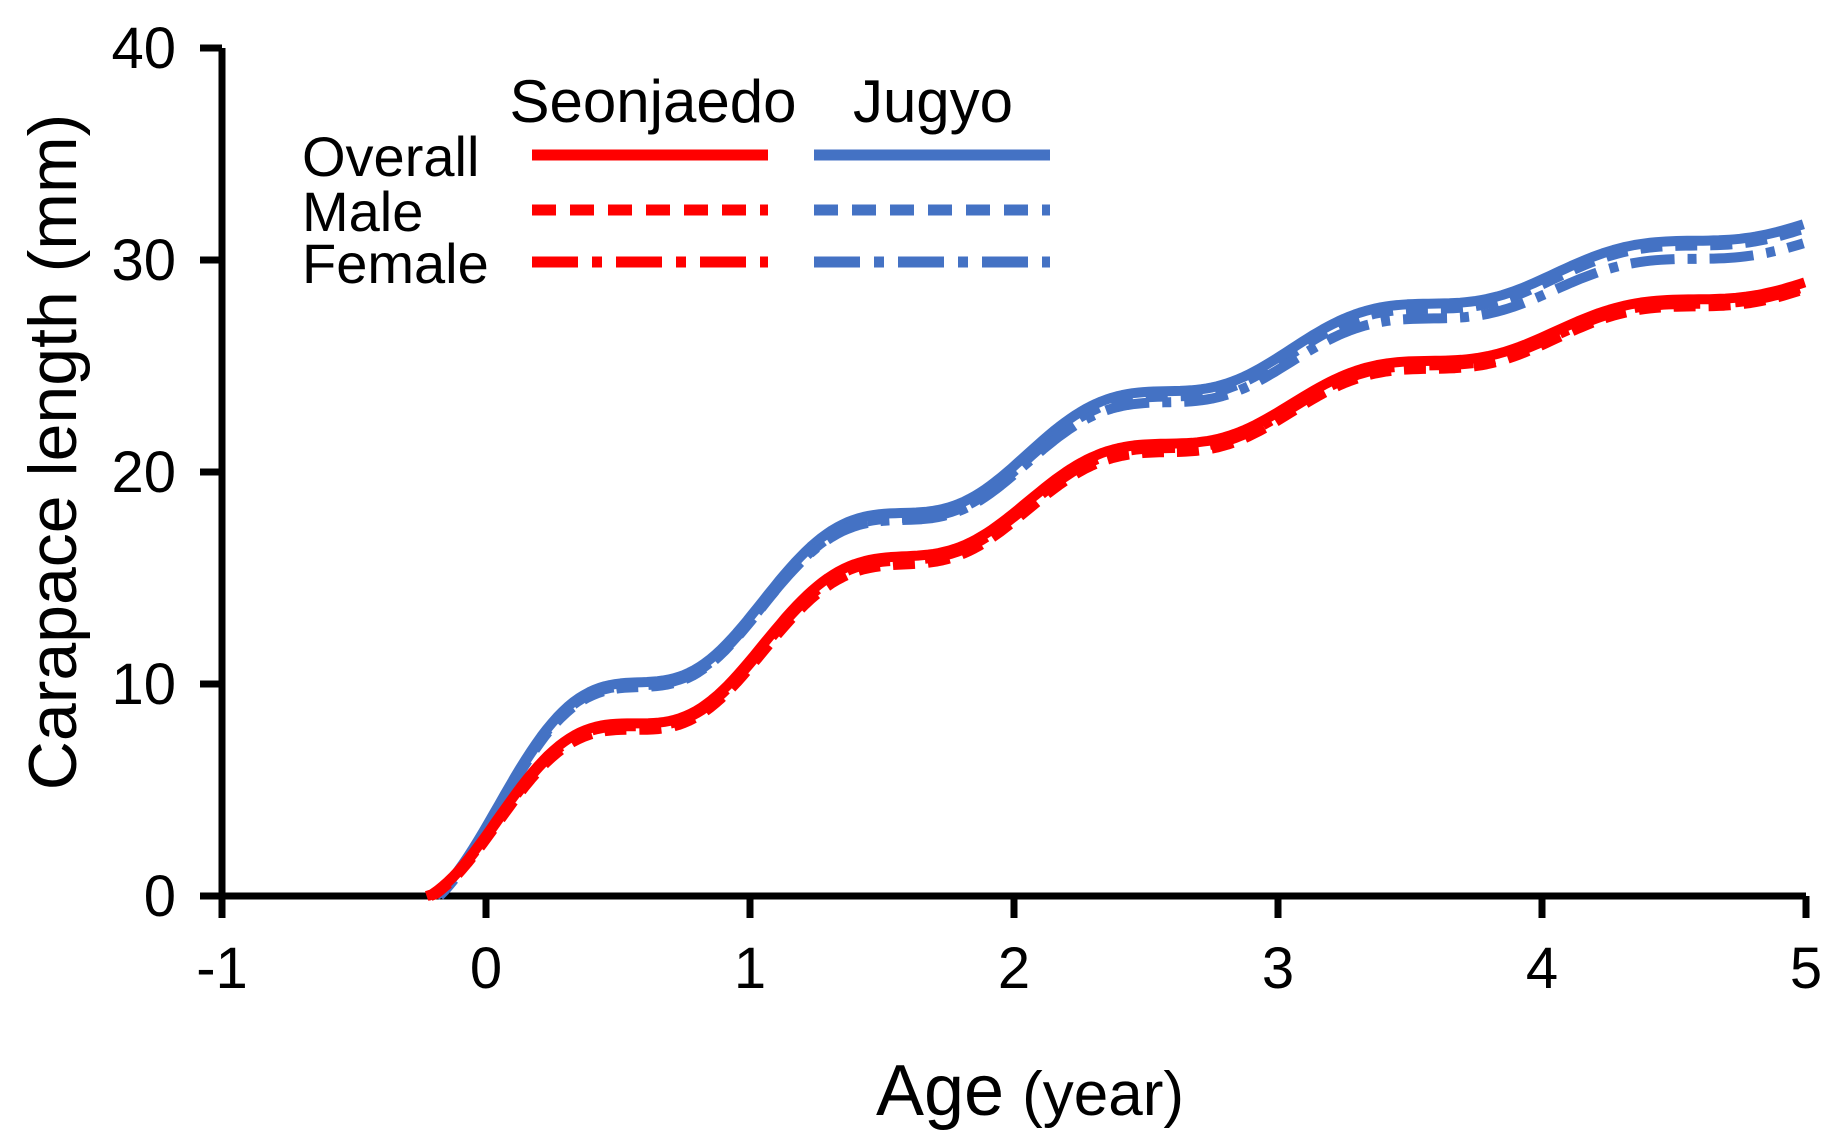  I want to click on y-tick-label-10: 10, so click(143, 684).